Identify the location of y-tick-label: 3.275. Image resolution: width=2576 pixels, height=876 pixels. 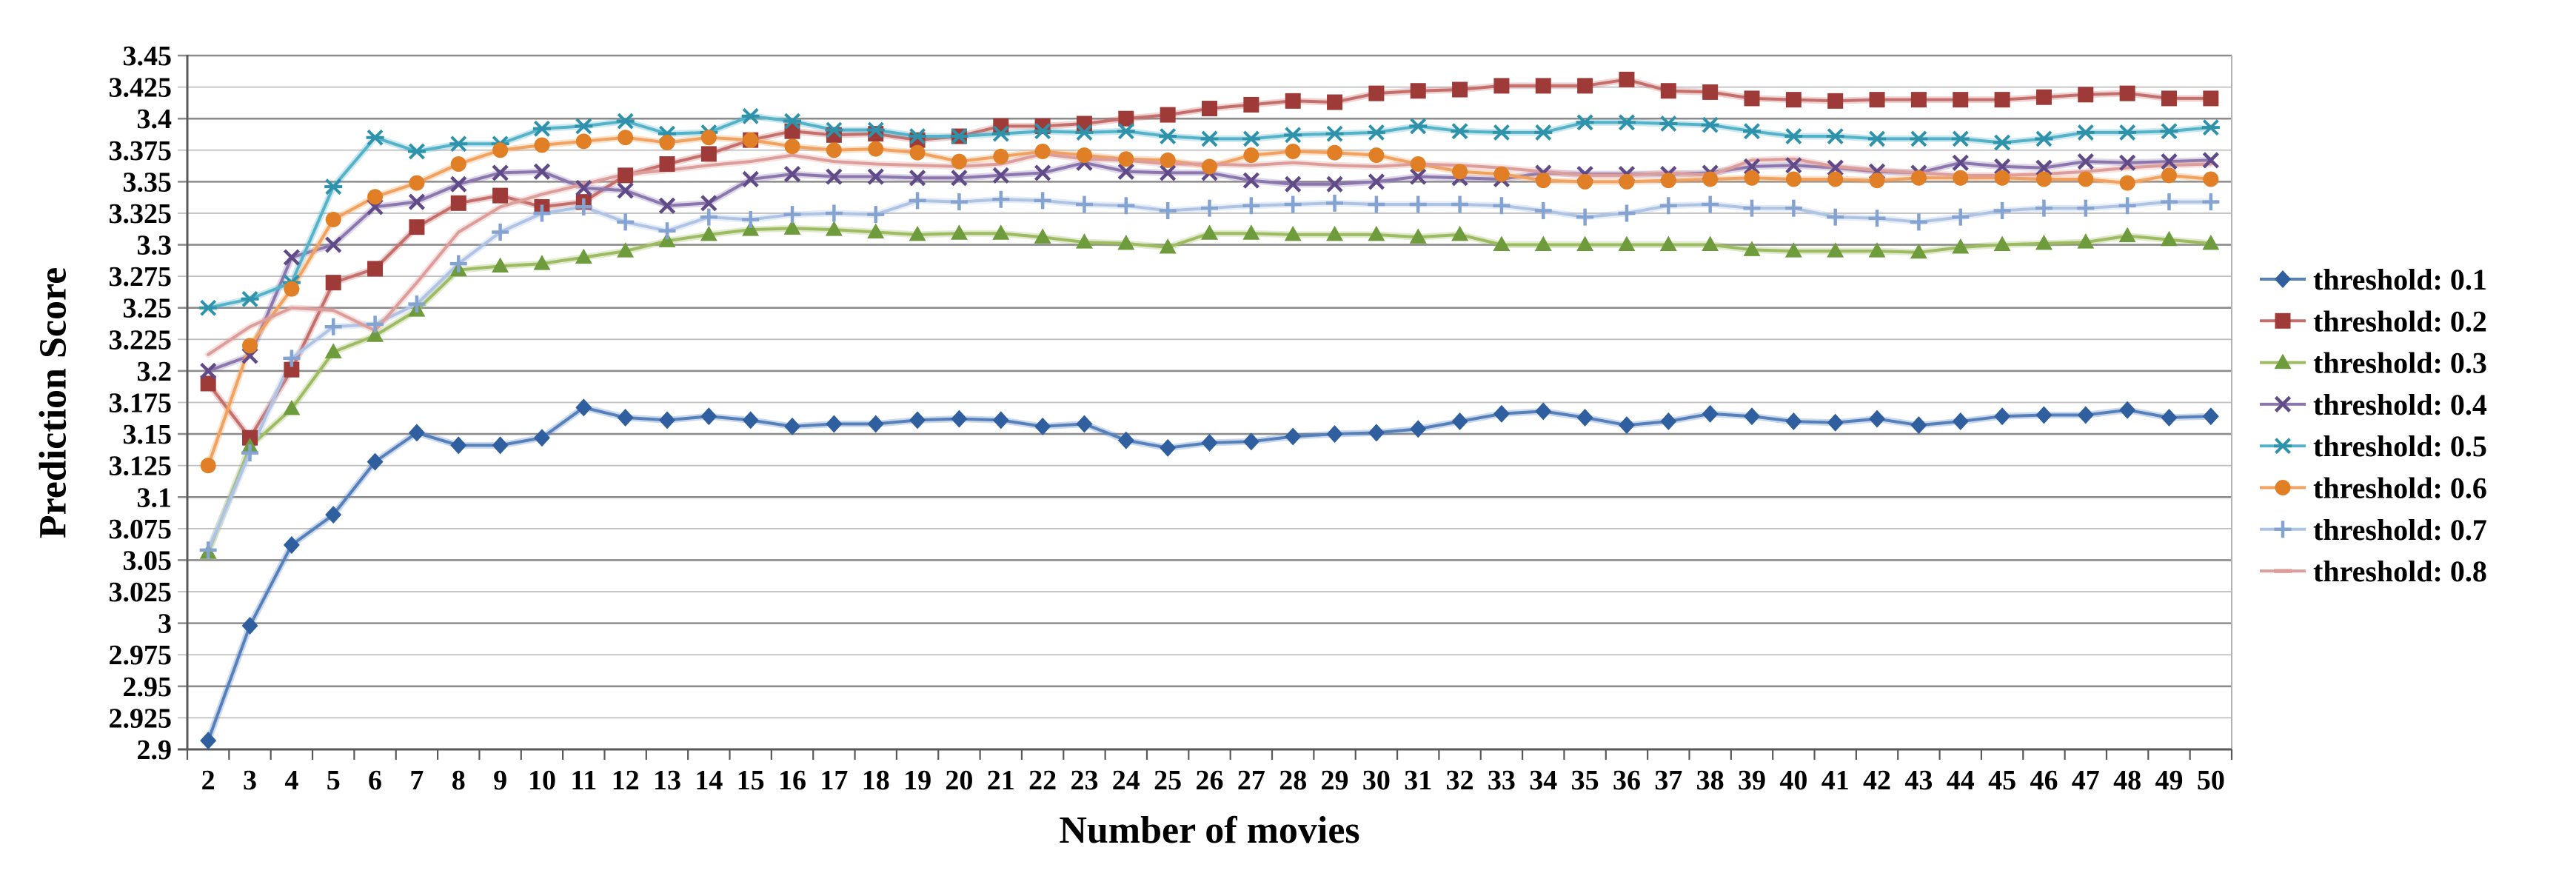
(141, 276).